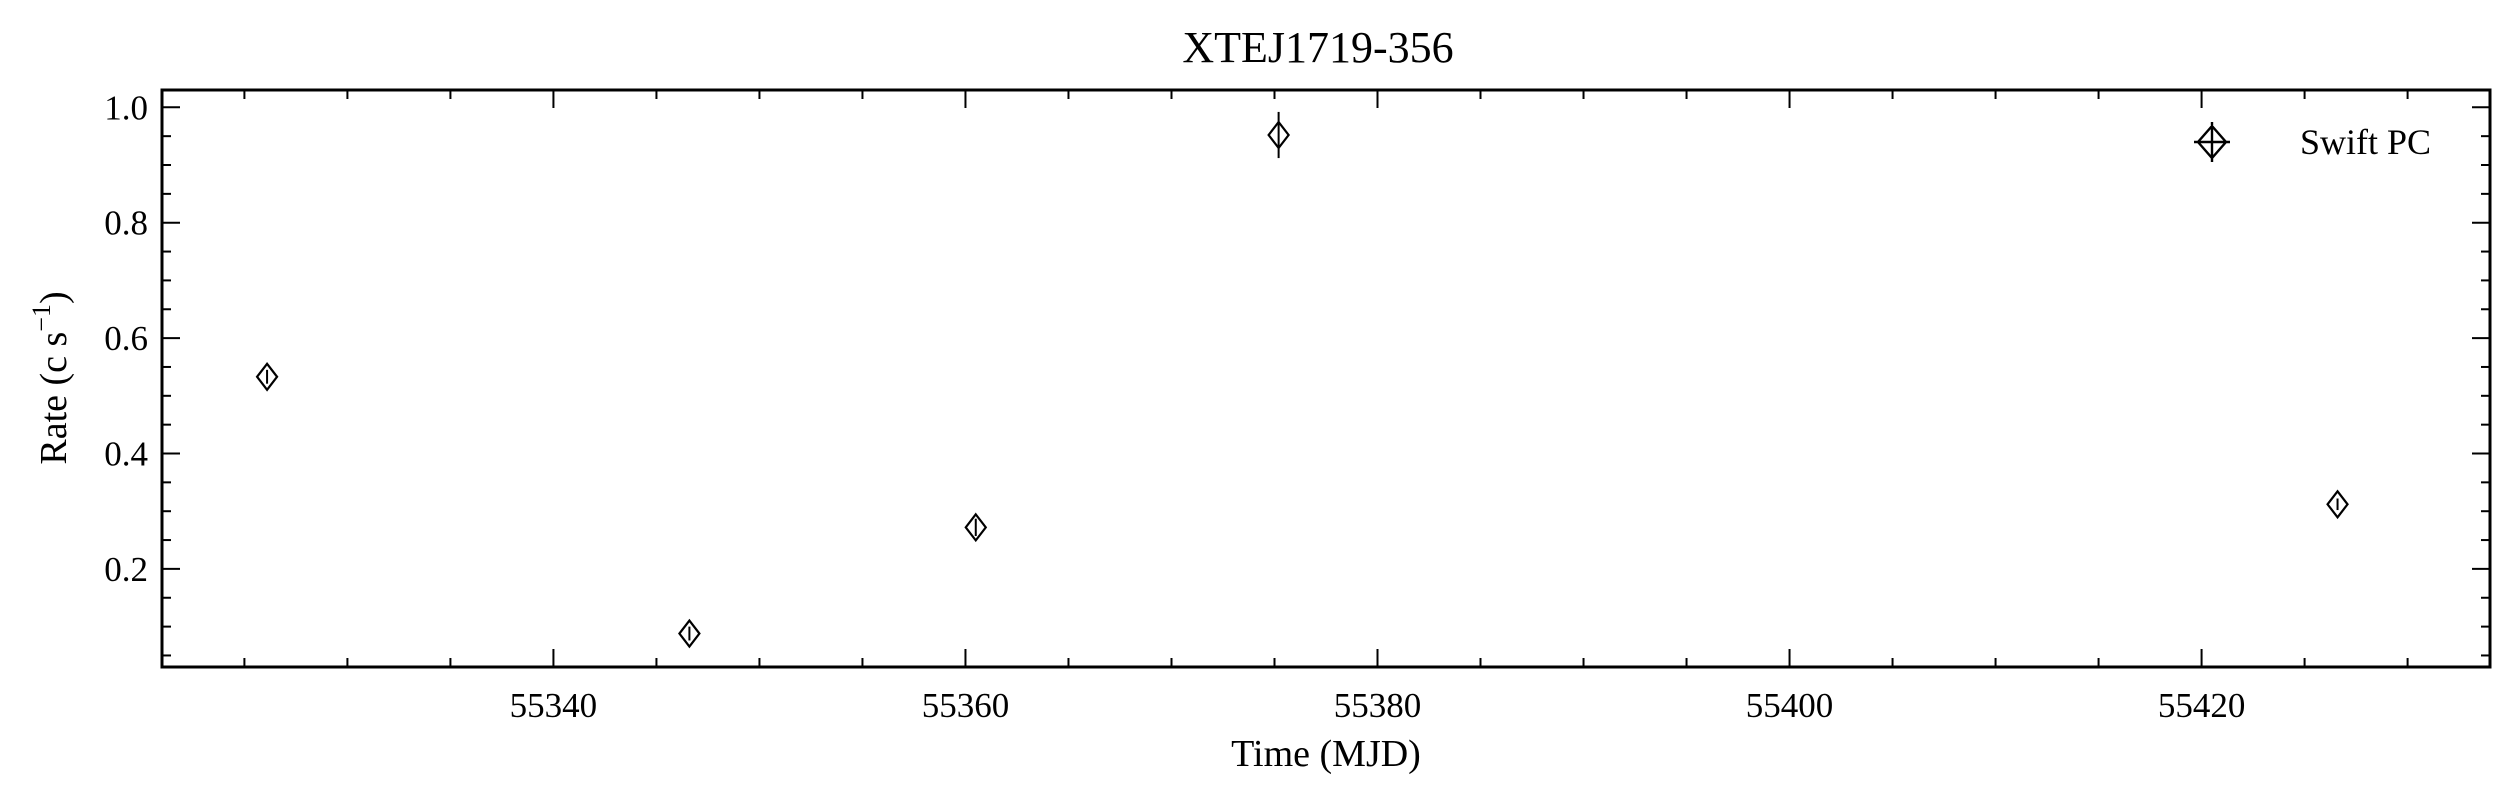 This screenshot has width=2516, height=804. I want to click on x-tick-label: 55380, so click(1378, 705).